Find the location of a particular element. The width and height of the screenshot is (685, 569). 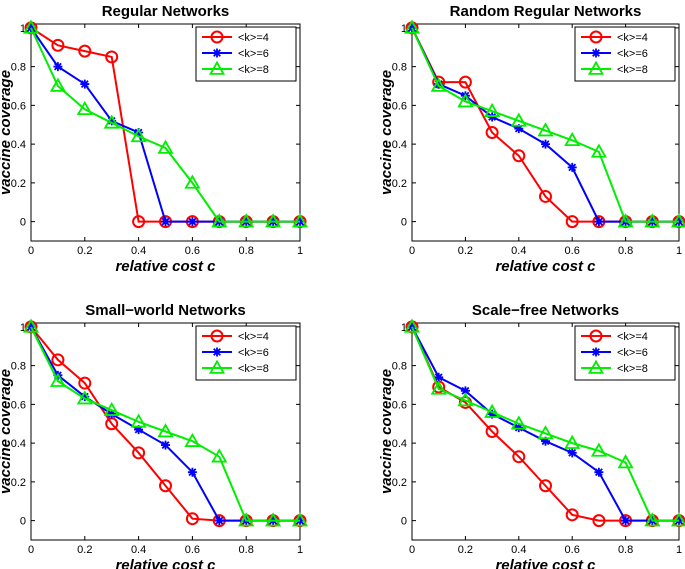

x-tick-label: 1 is located at coordinates (679, 251).